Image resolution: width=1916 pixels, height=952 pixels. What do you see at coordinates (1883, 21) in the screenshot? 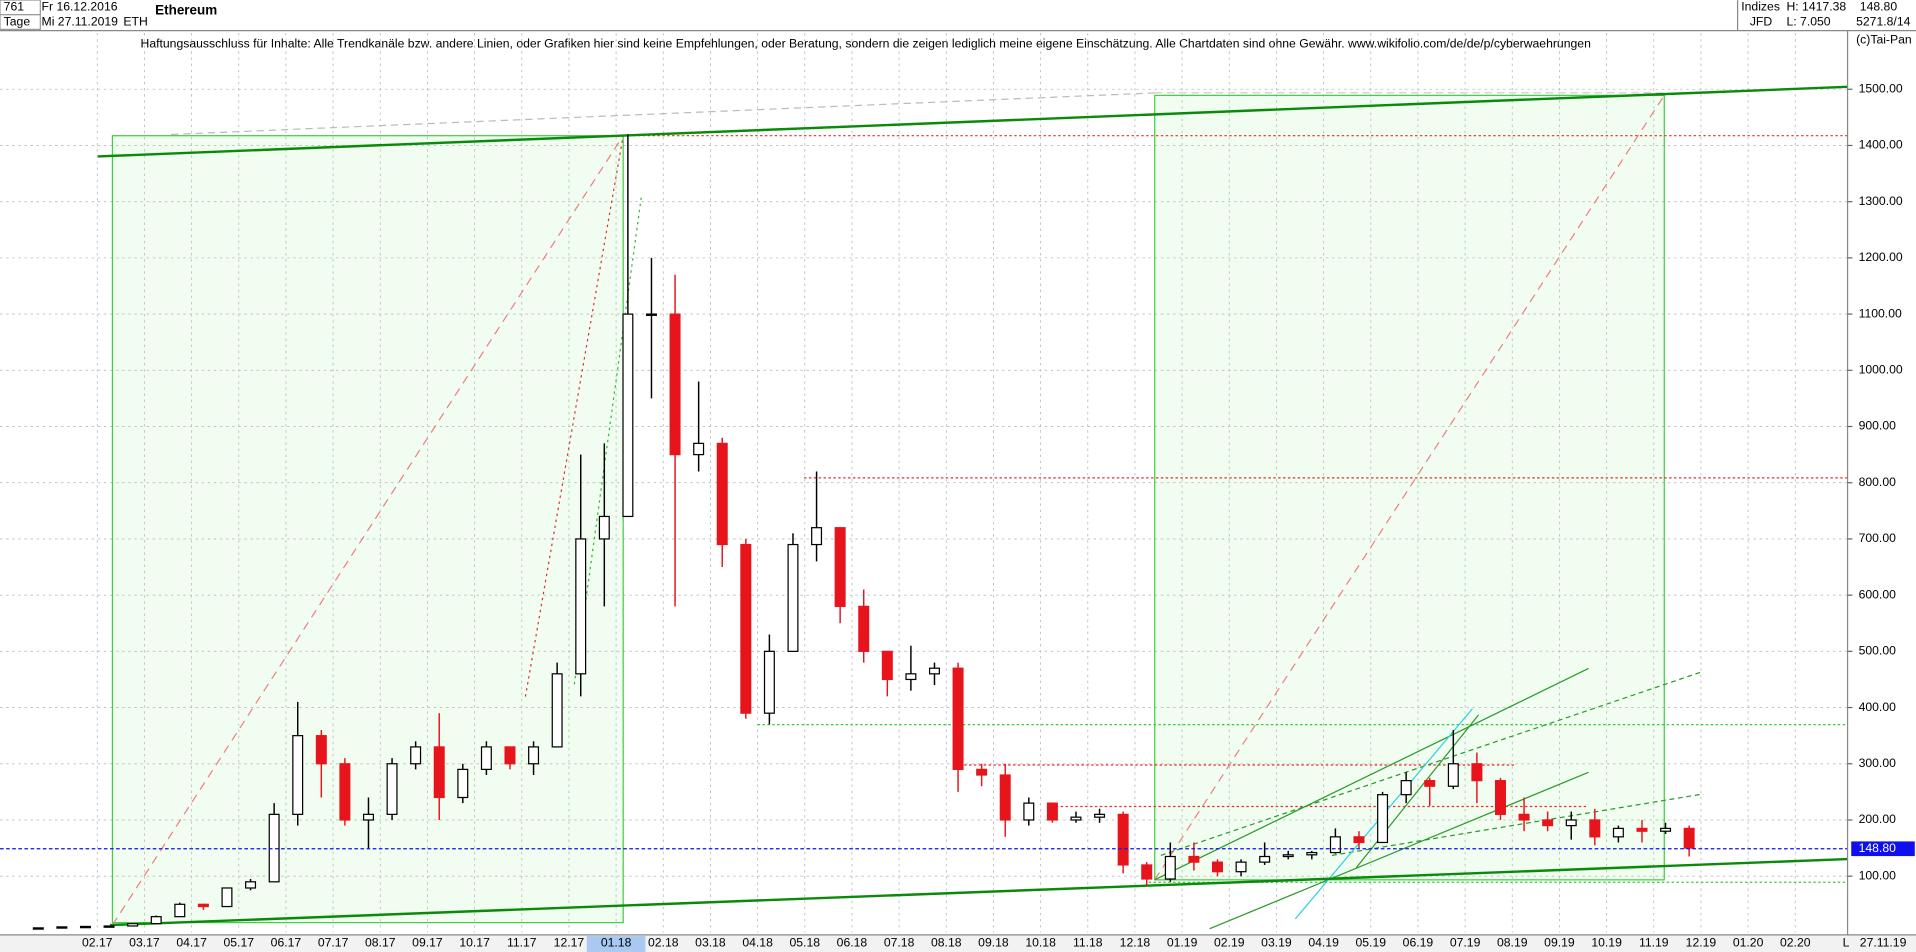
I see `info: 5271.8/14` at bounding box center [1883, 21].